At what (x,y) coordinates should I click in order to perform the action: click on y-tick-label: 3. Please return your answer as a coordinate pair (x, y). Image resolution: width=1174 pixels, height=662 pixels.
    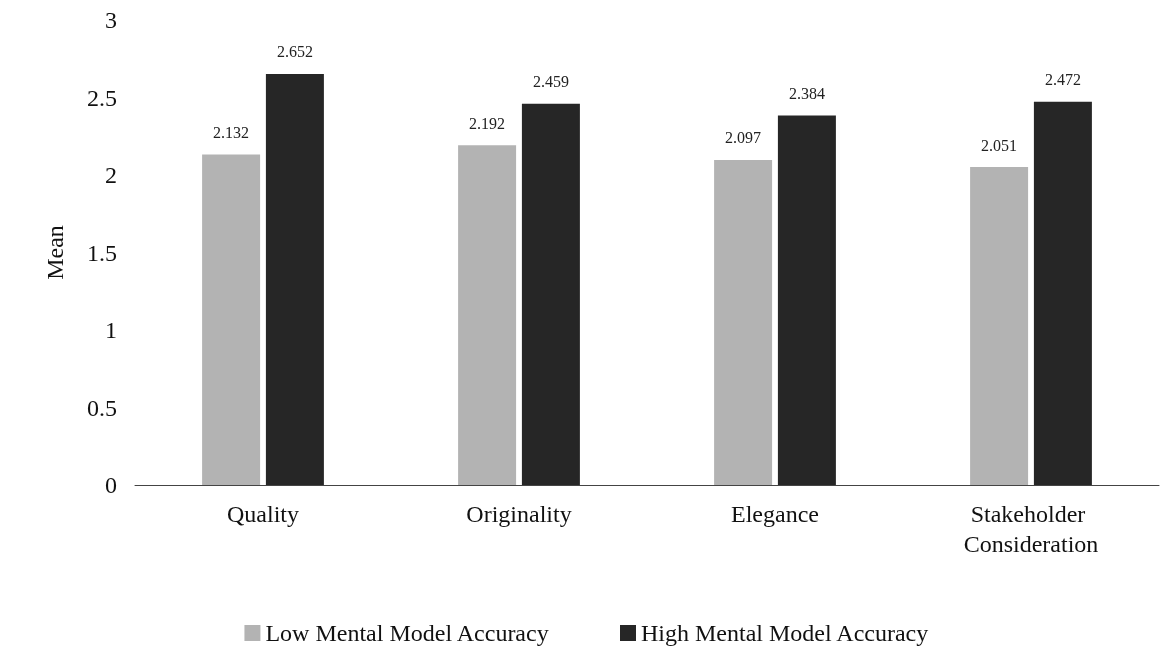
    Looking at the image, I should click on (111, 20).